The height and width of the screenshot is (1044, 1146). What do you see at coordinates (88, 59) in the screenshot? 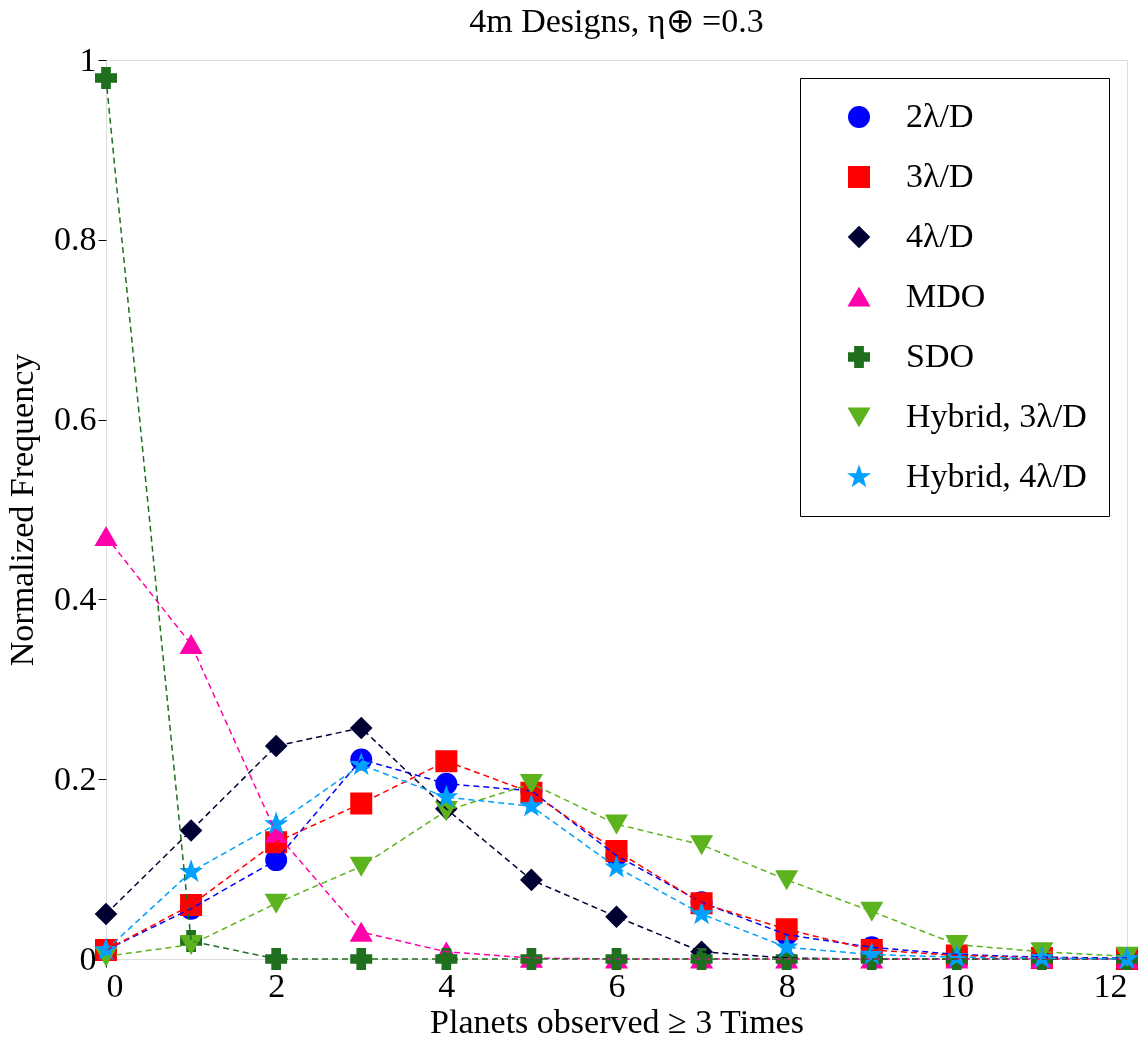
I see `y-tick-label: 1` at bounding box center [88, 59].